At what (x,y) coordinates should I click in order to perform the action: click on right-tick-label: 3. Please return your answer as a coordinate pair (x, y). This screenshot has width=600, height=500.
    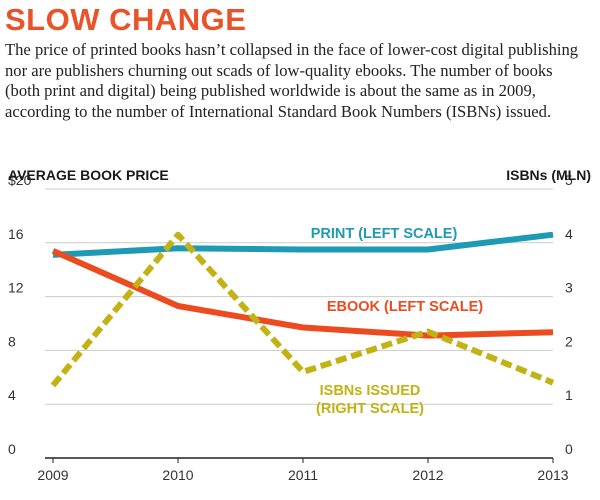
    Looking at the image, I should click on (569, 288).